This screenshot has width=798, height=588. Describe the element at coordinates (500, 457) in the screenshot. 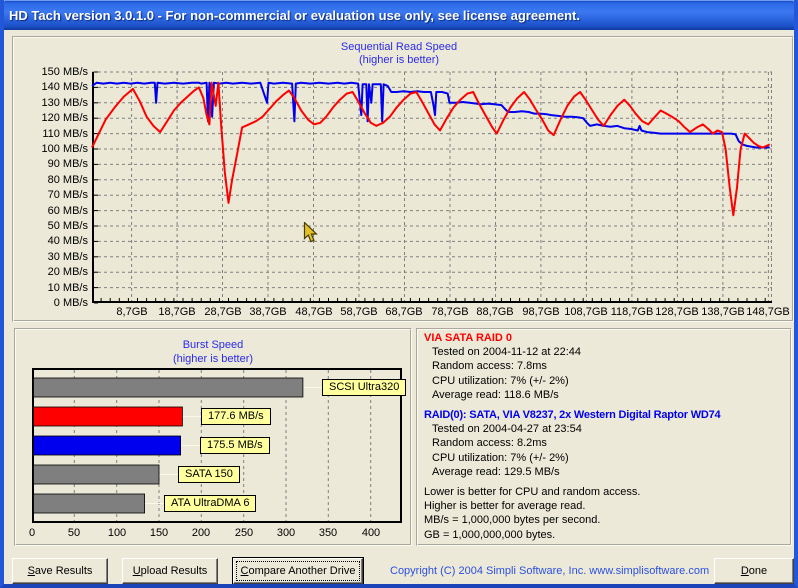

I see `comparison-cpu-utilization: CPU utilization: 7% (+/- 2%)` at that location.